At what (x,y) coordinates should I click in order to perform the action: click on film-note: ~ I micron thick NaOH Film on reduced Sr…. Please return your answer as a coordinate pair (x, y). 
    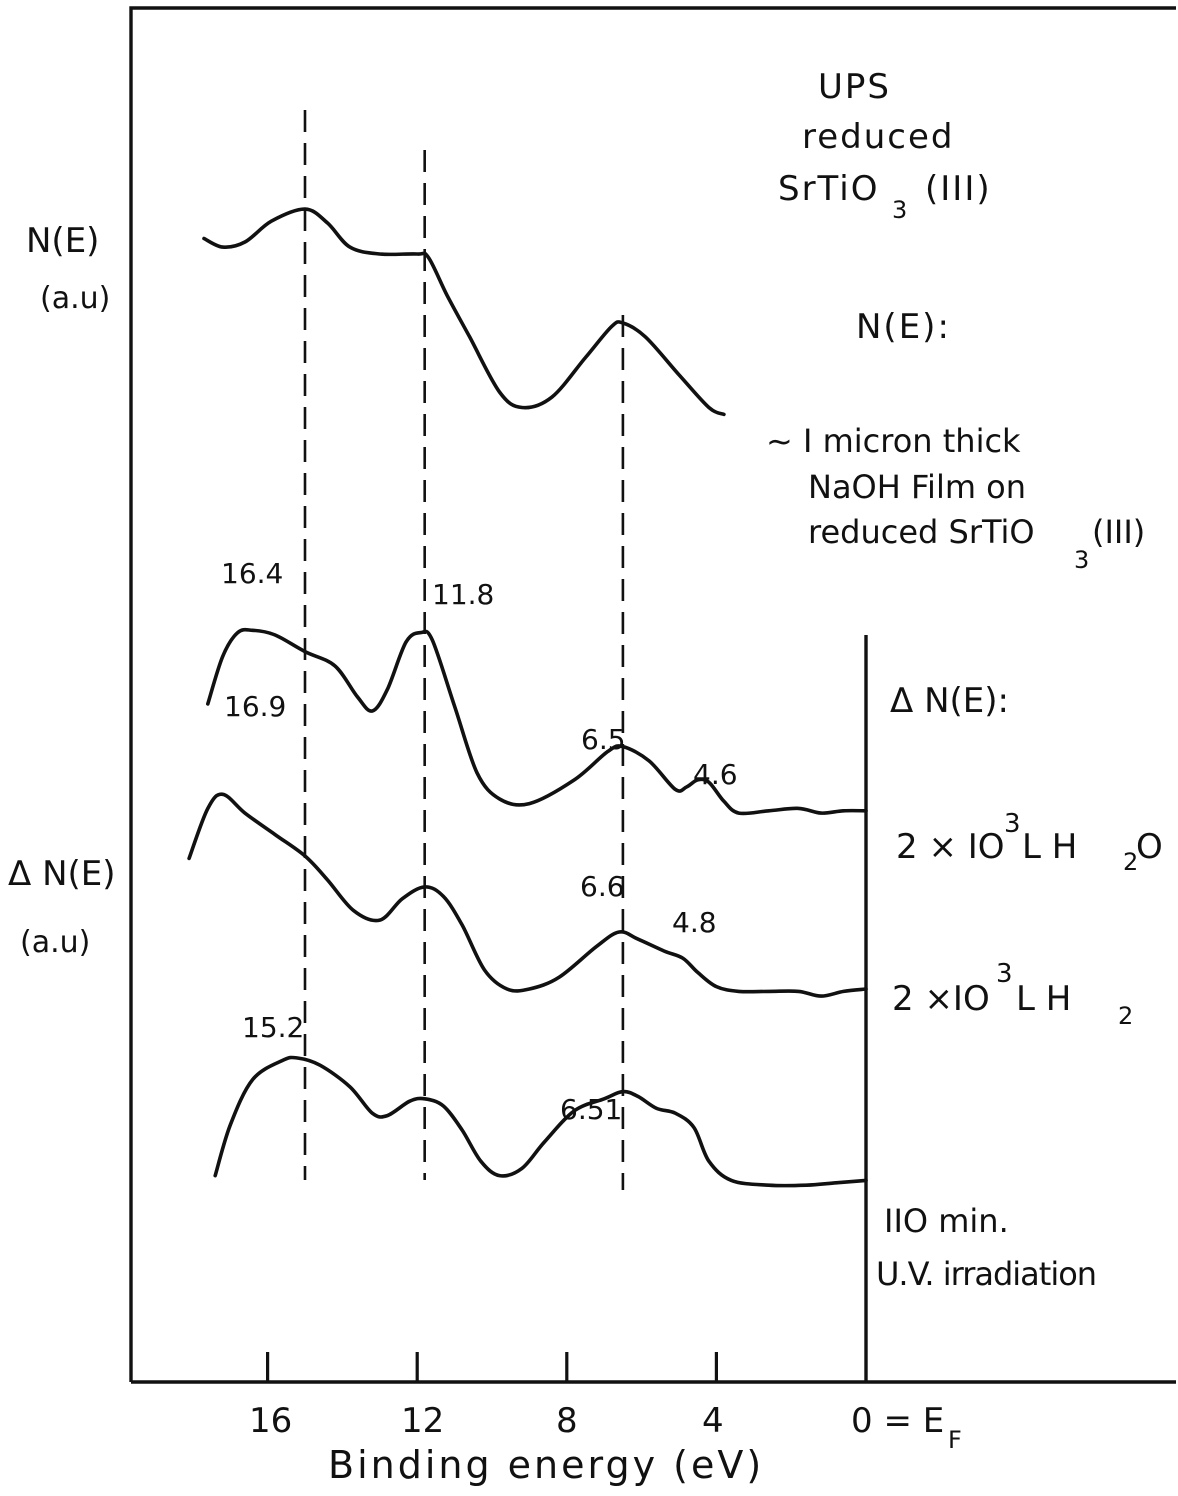
    Looking at the image, I should click on (955, 498).